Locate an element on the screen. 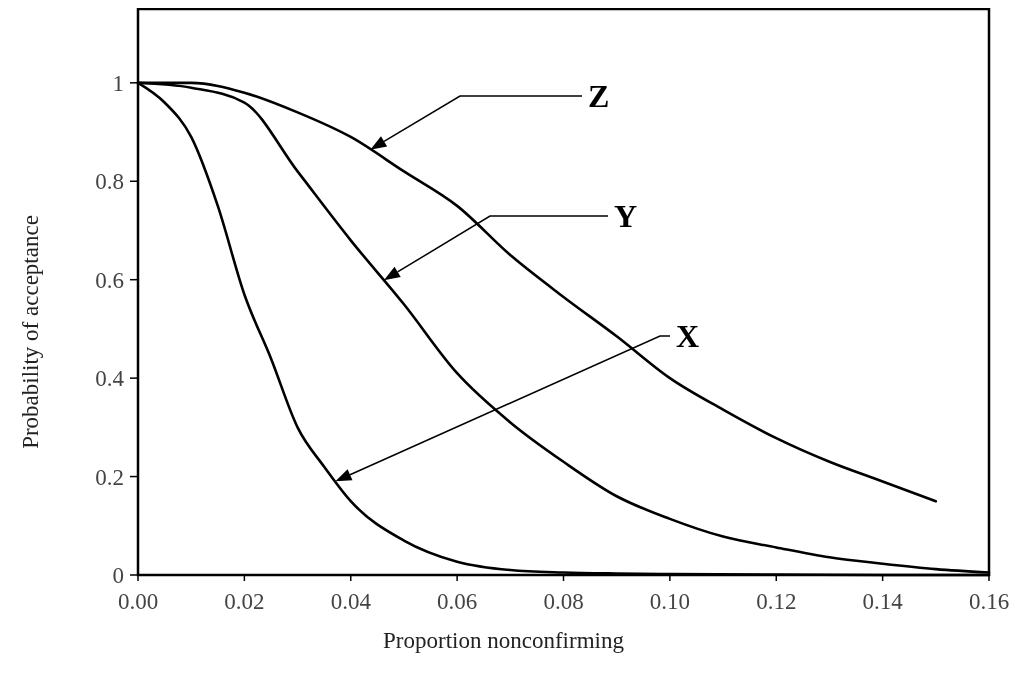 The image size is (1021, 678). annotation: Z is located at coordinates (599, 96).